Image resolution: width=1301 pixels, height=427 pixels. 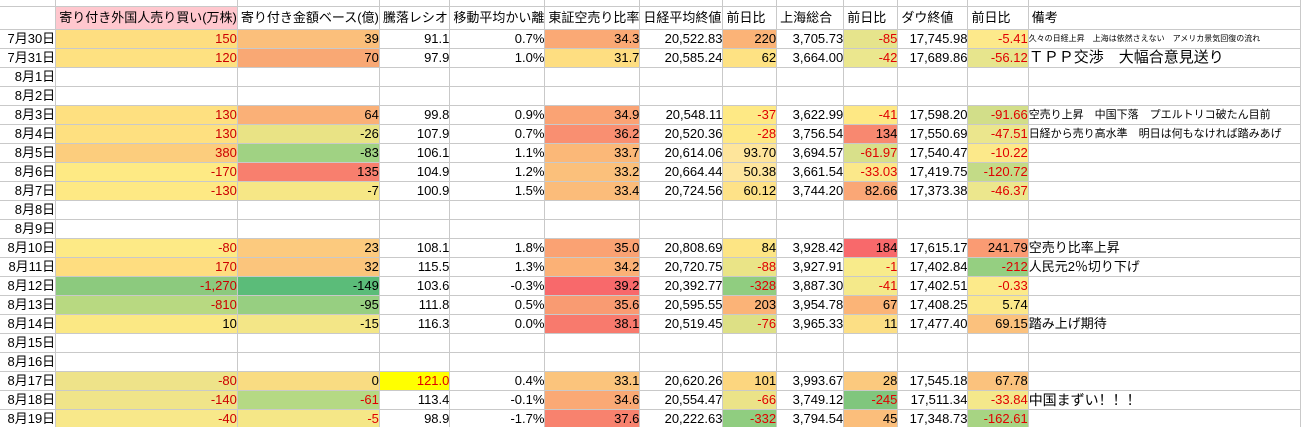 What do you see at coordinates (933, 248) in the screenshot?
I see `cell-dow: 17,615.17` at bounding box center [933, 248].